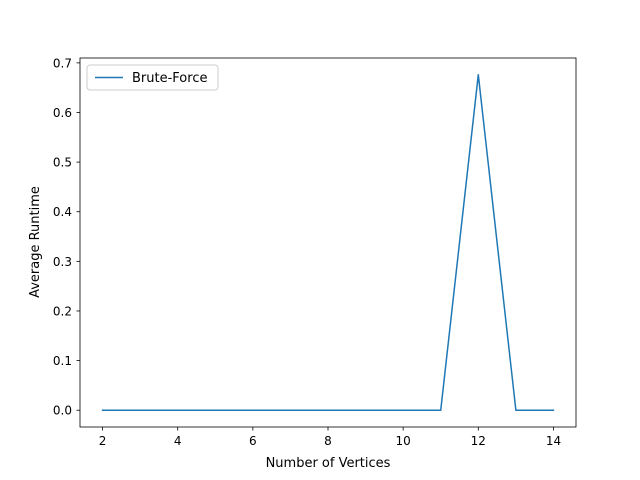 This screenshot has width=640, height=480. Describe the element at coordinates (62, 113) in the screenshot. I see `y-tick-label: 0.6` at that location.